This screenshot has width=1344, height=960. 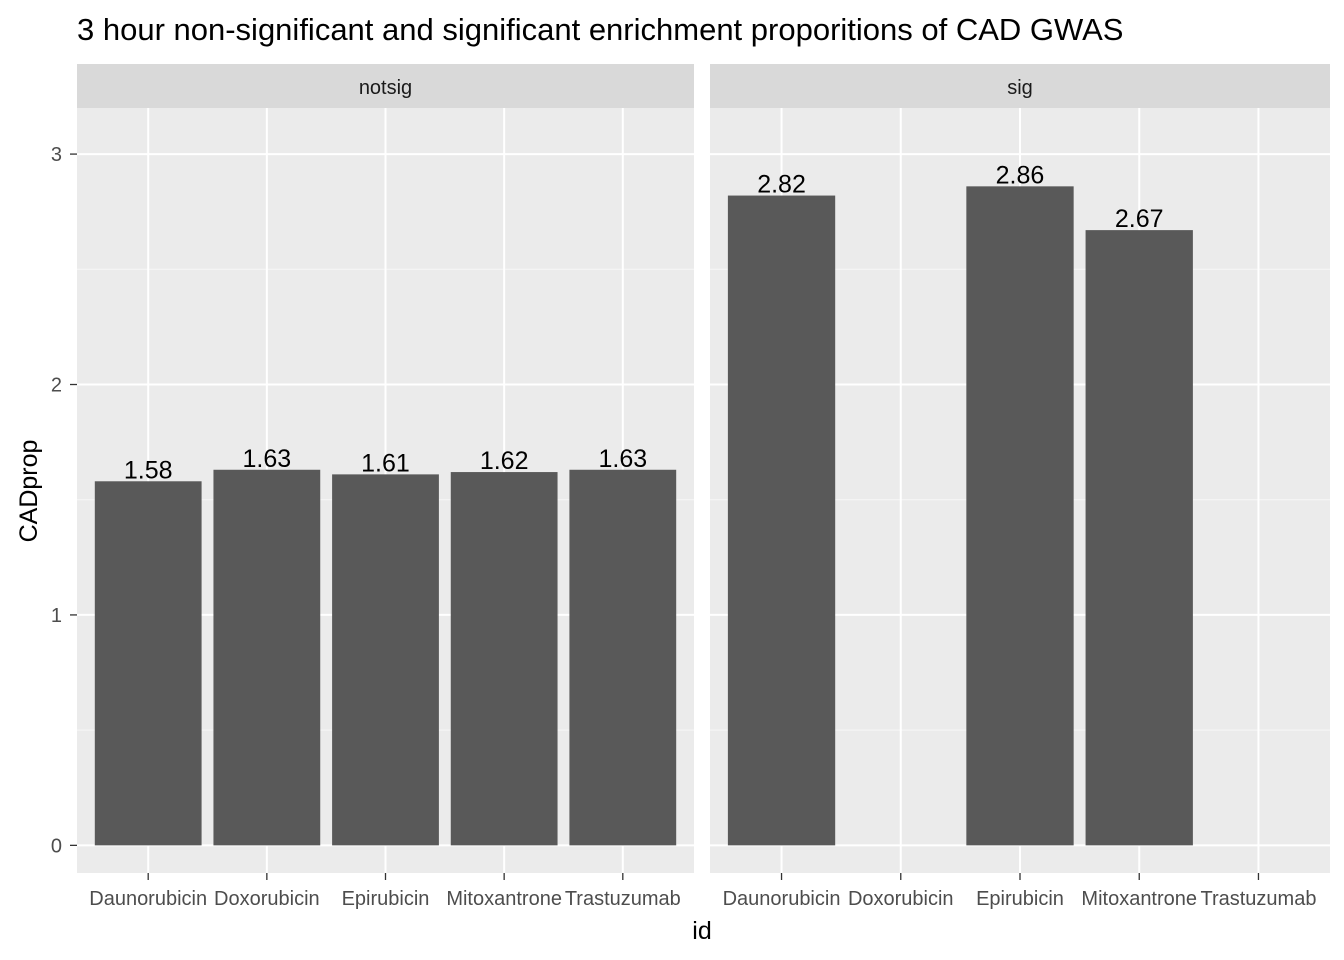 What do you see at coordinates (385, 463) in the screenshot?
I see `data-label: 1.61` at bounding box center [385, 463].